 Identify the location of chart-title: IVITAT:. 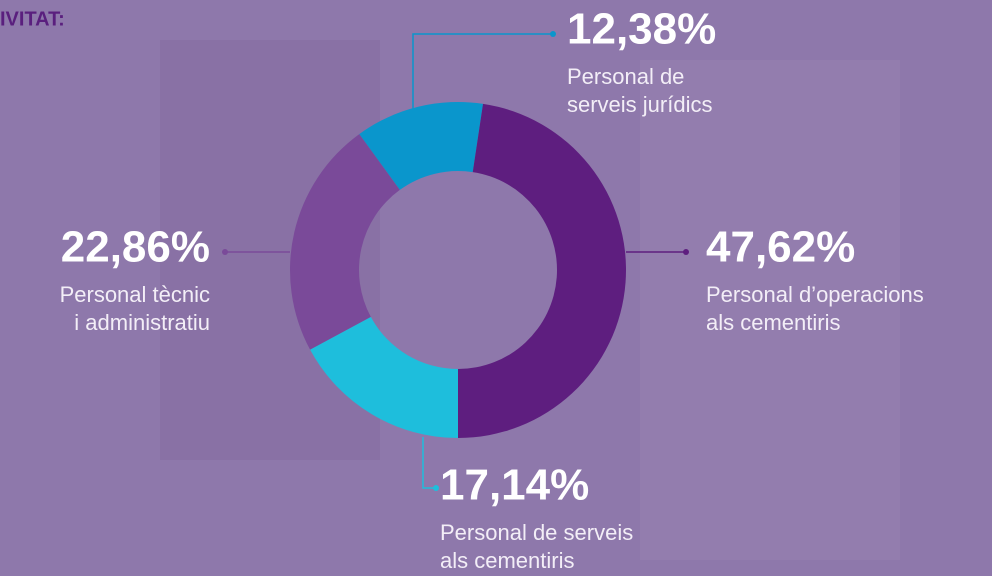
(32, 19).